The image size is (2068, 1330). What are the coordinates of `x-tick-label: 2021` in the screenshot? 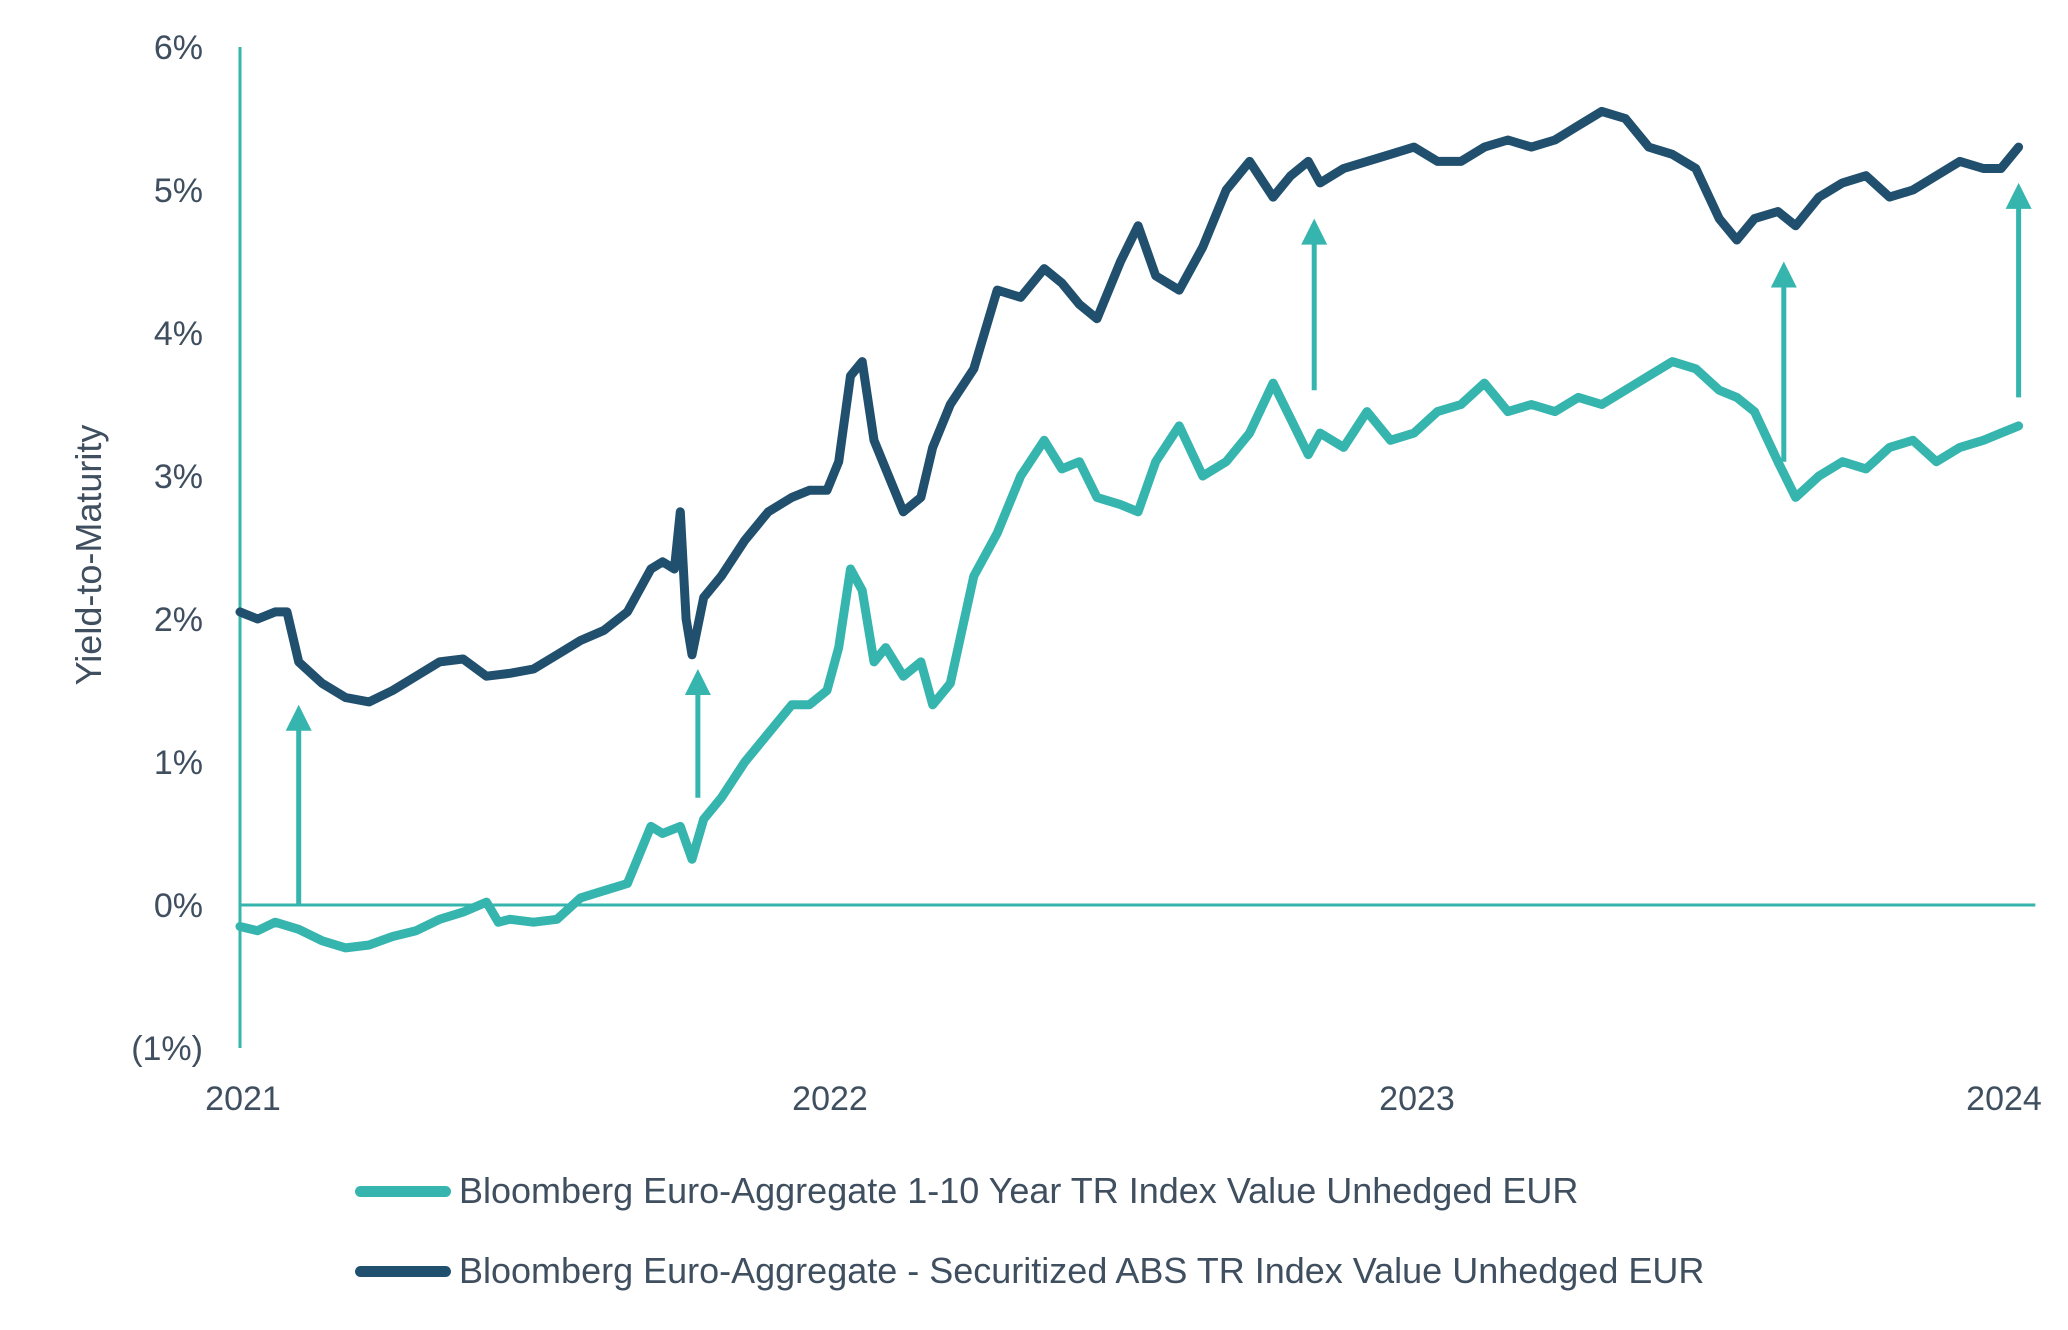 It's located at (243, 1099).